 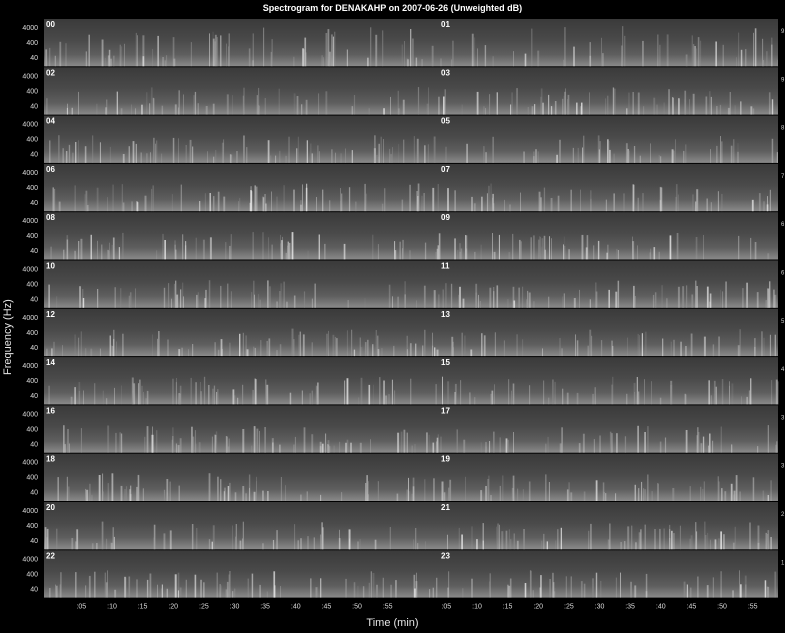 I want to click on x-tick-label: :35, so click(x=630, y=607).